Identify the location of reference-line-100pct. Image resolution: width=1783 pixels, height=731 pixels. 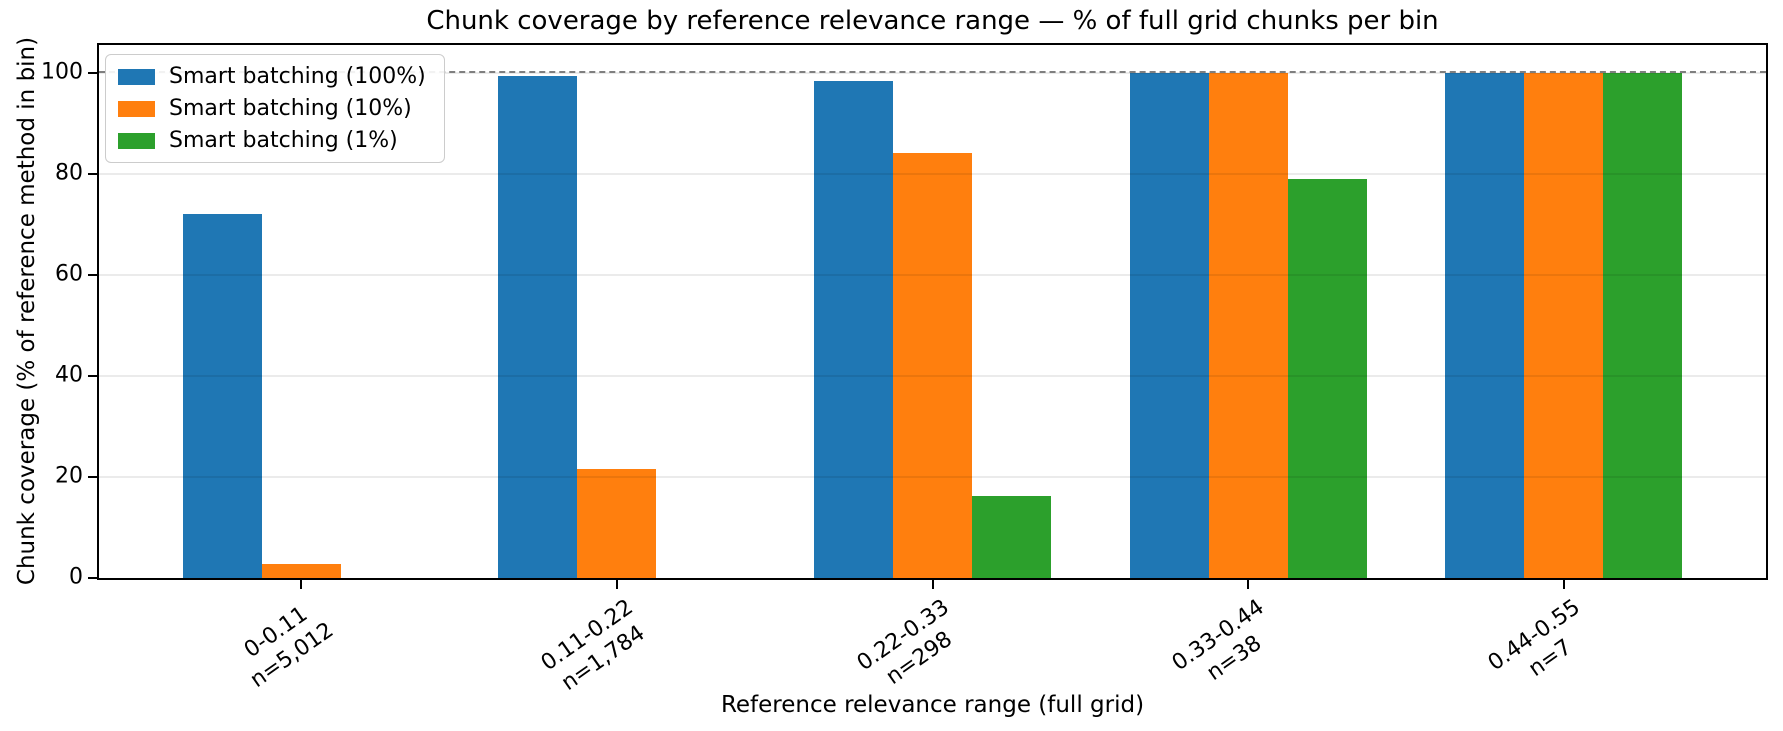
(932, 72).